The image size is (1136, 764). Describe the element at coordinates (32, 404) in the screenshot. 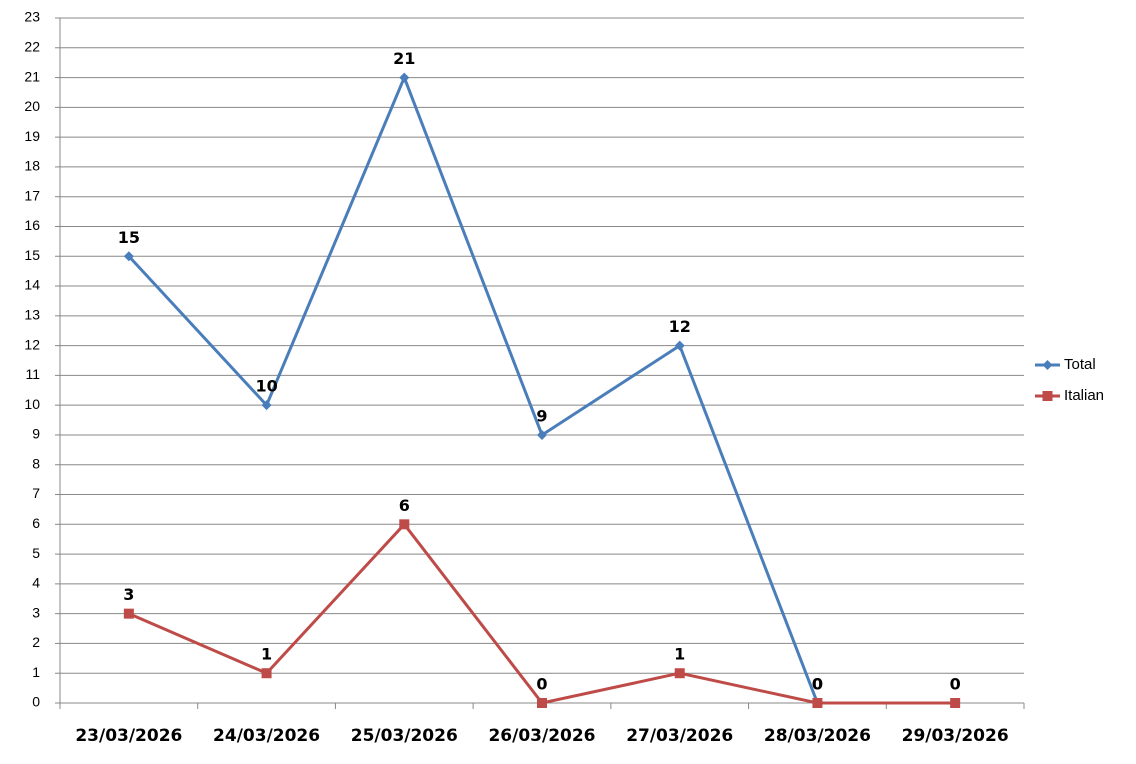

I see `y-tick-label: 10` at that location.